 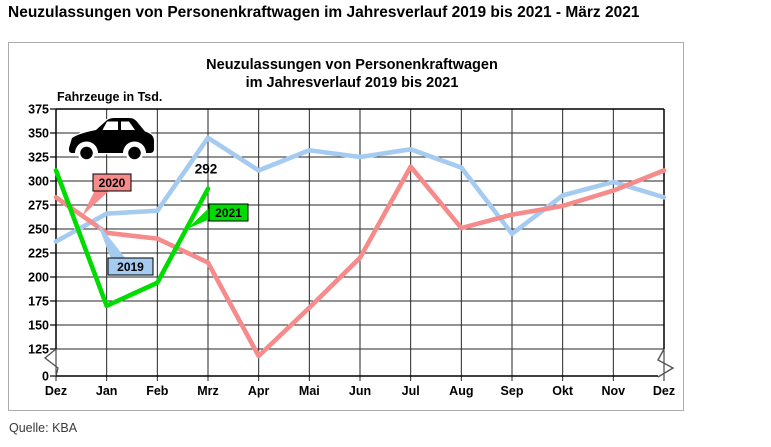 What do you see at coordinates (259, 391) in the screenshot?
I see `x-tick-label: Apr` at bounding box center [259, 391].